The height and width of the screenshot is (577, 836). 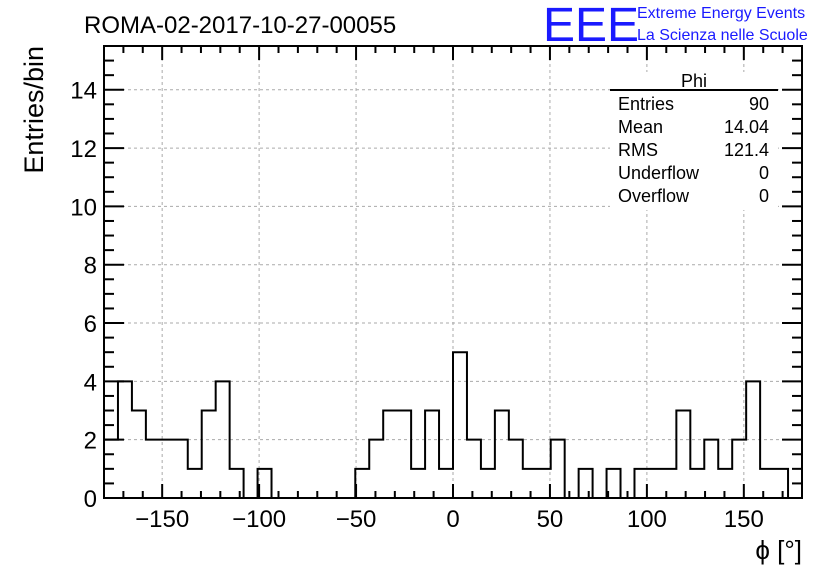 What do you see at coordinates (452, 519) in the screenshot?
I see `x-tick-label: 0` at bounding box center [452, 519].